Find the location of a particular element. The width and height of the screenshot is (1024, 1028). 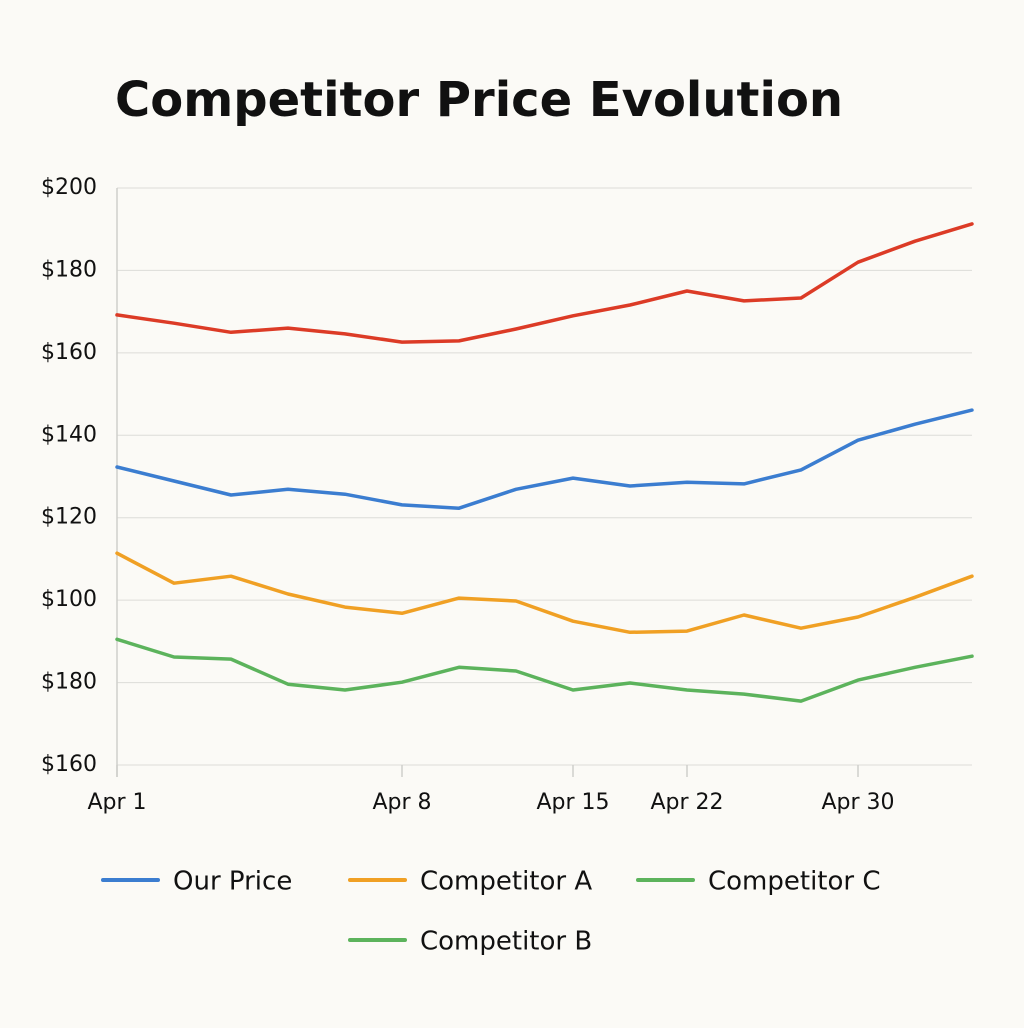

y-tick-label: $120 is located at coordinates (69, 517).